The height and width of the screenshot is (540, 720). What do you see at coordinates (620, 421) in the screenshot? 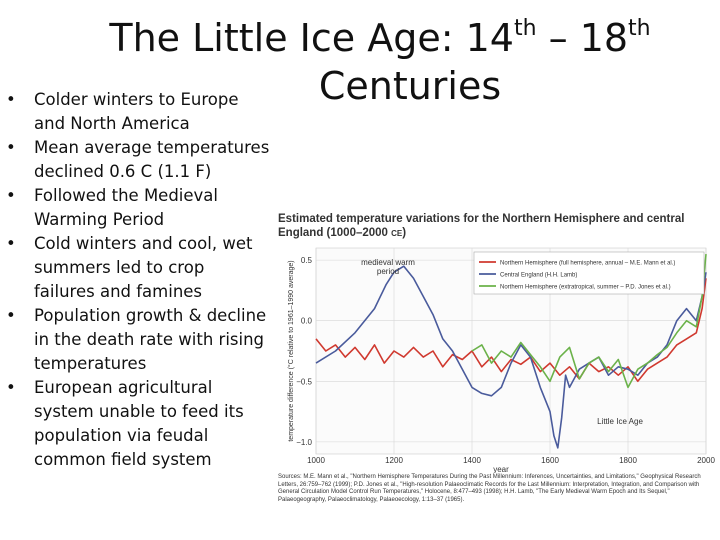
I see `little-ice-age-label: Little Ice Age` at bounding box center [620, 421].